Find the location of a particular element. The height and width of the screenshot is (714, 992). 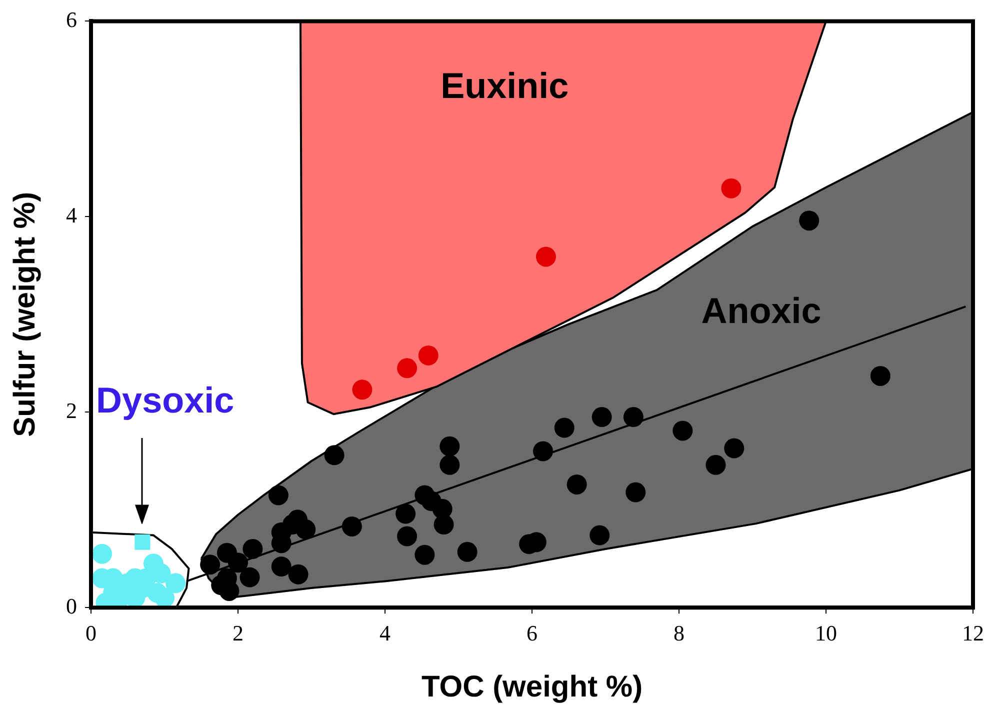

annotation: Anoxic is located at coordinates (761, 311).